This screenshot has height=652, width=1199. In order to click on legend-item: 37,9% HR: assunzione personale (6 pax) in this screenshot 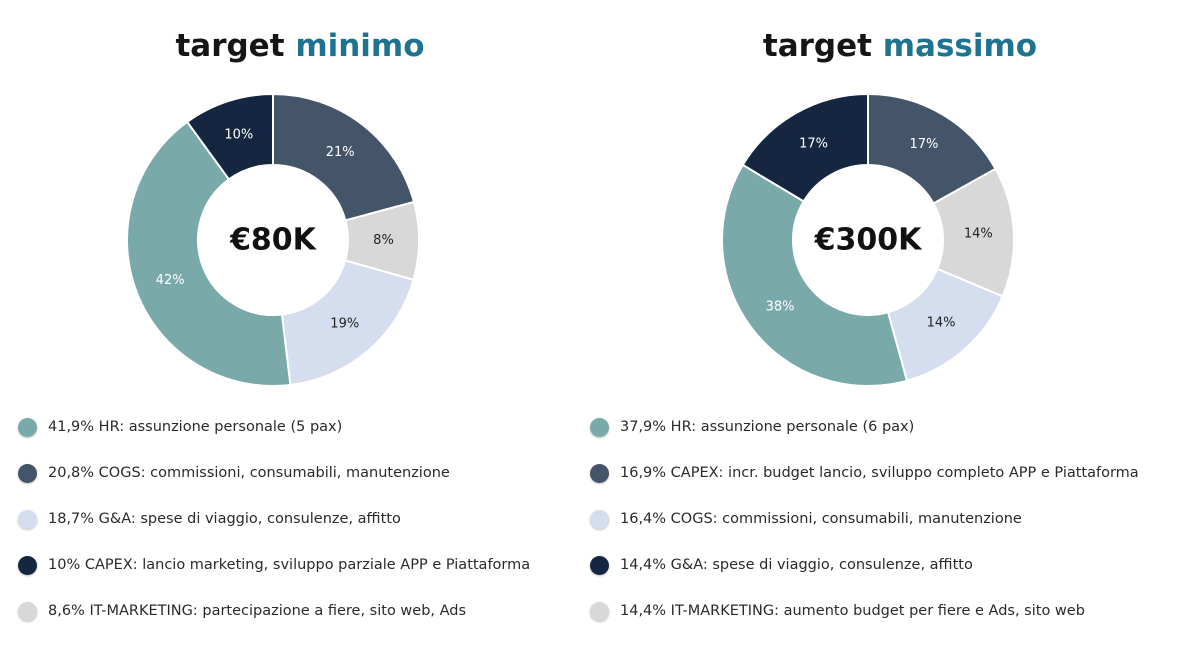, I will do `click(864, 427)`.